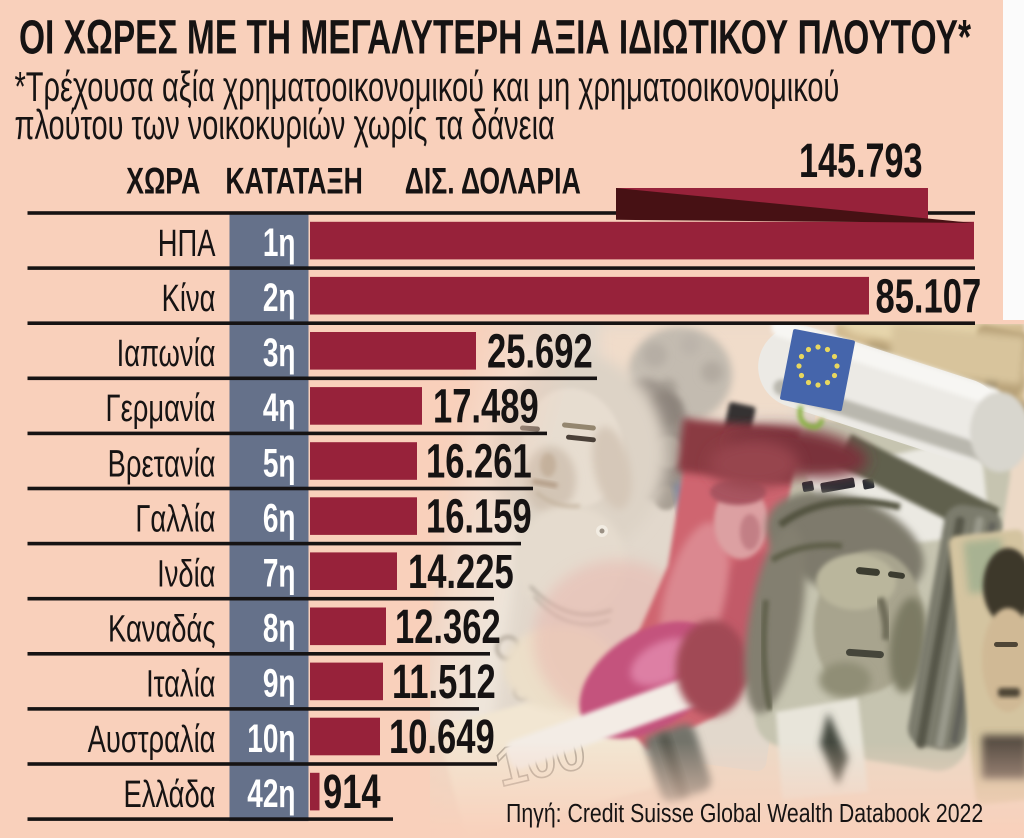  What do you see at coordinates (293, 180) in the screenshot?
I see `svg-text: ΚΑΤΑΤΑΞΗ` at bounding box center [293, 180].